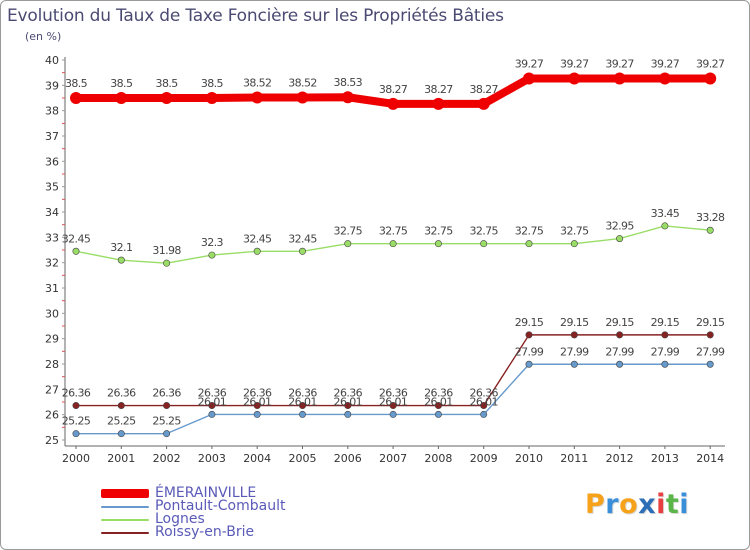 The image size is (750, 550). I want to click on x-tick-label: 2004, so click(257, 458).